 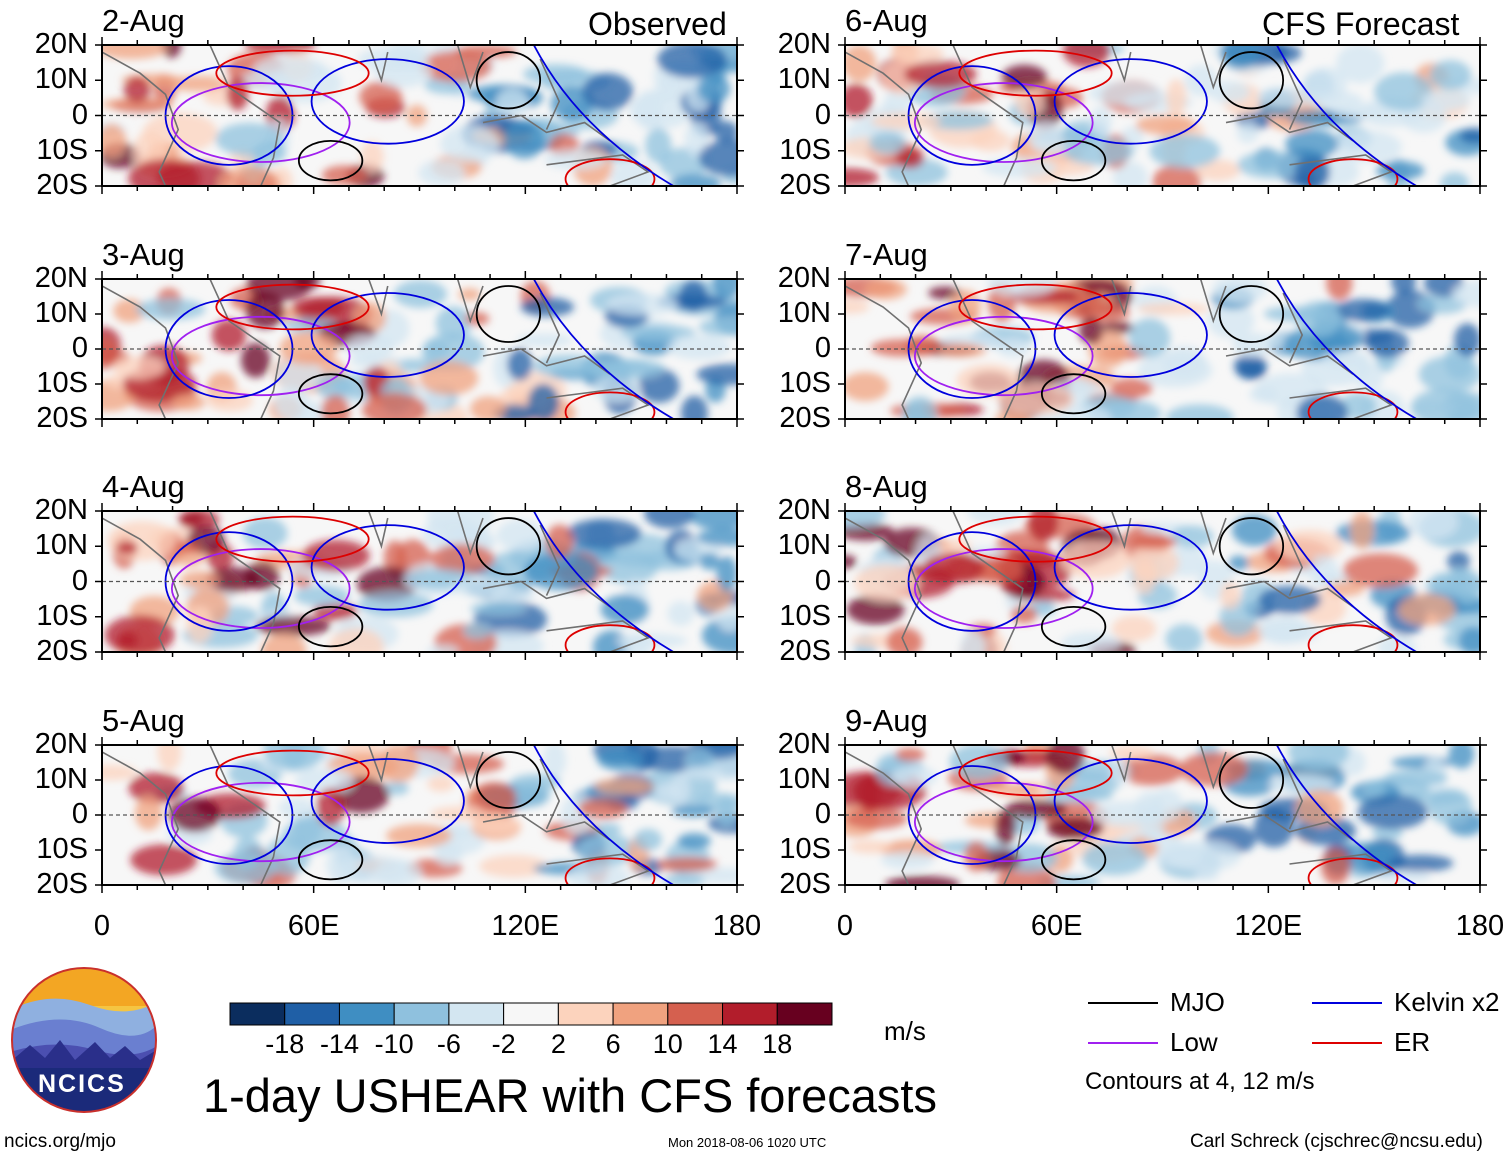 What do you see at coordinates (667, 1044) in the screenshot?
I see `colorbar-tick: 10` at bounding box center [667, 1044].